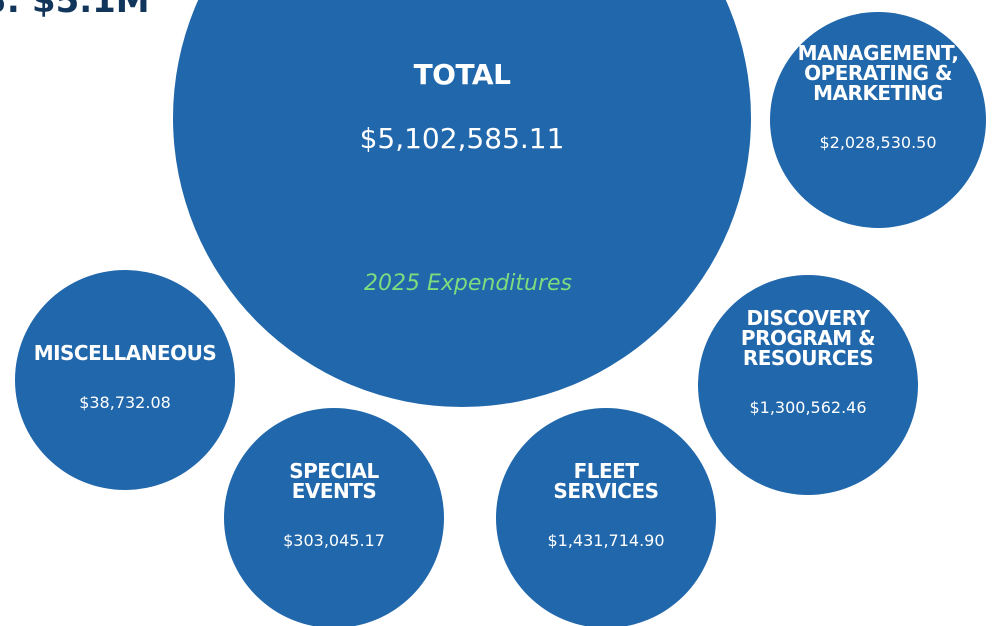 The height and width of the screenshot is (626, 995). What do you see at coordinates (334, 540) in the screenshot?
I see `category-amount: $303,045.17` at bounding box center [334, 540].